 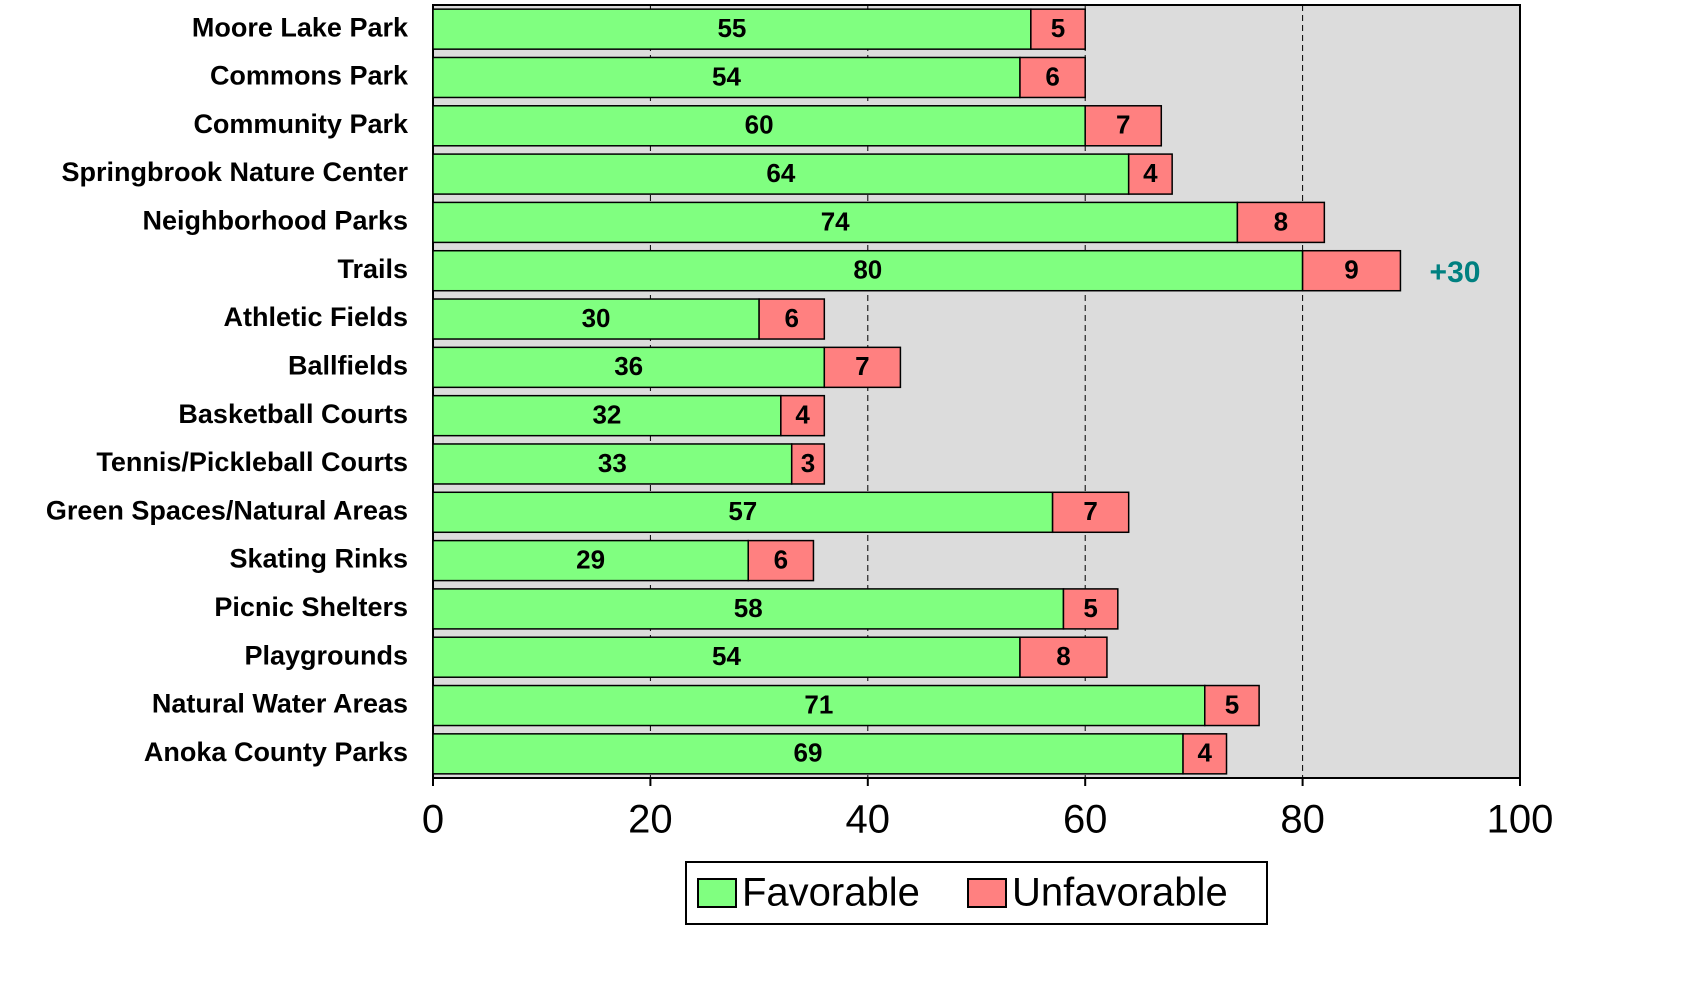 I want to click on data-label: 33, so click(x=612, y=463).